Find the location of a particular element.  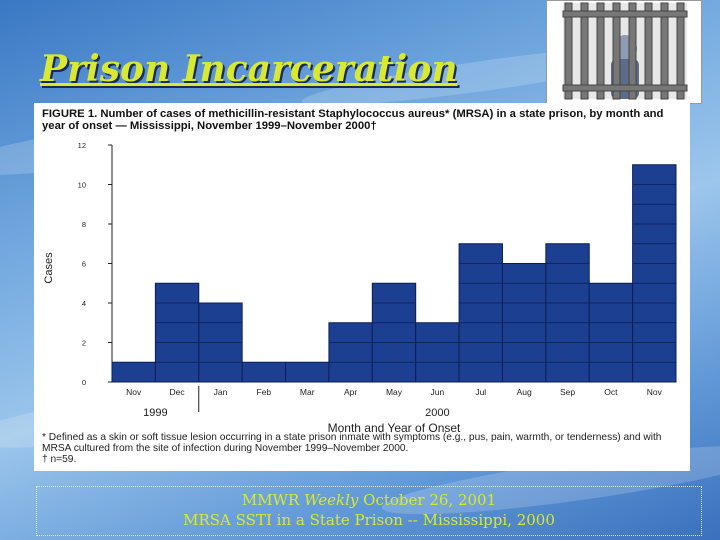

slide-title: Prison Incarceration is located at coordinates (249, 69).